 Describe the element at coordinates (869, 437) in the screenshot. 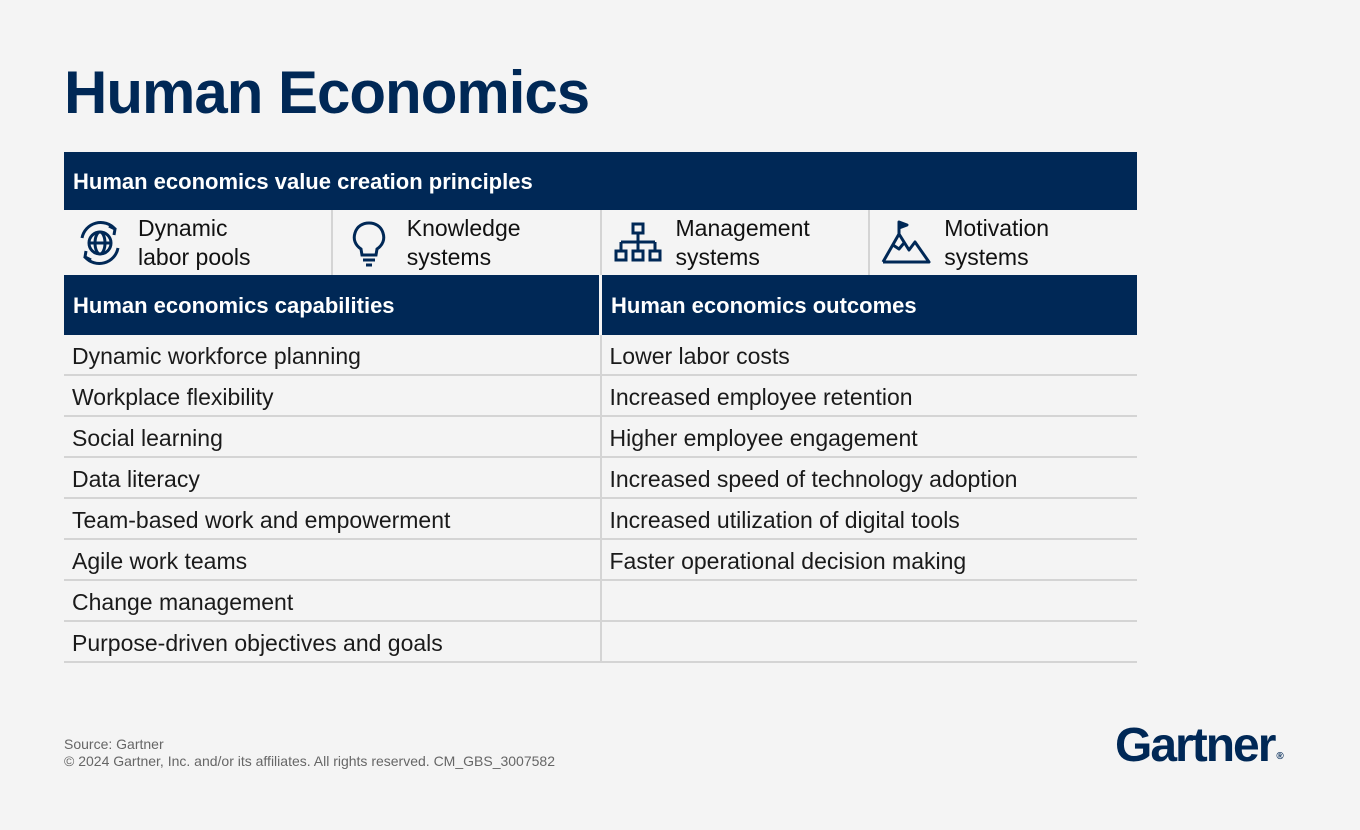

I see `outcome-cell: Higher employee engagement` at that location.